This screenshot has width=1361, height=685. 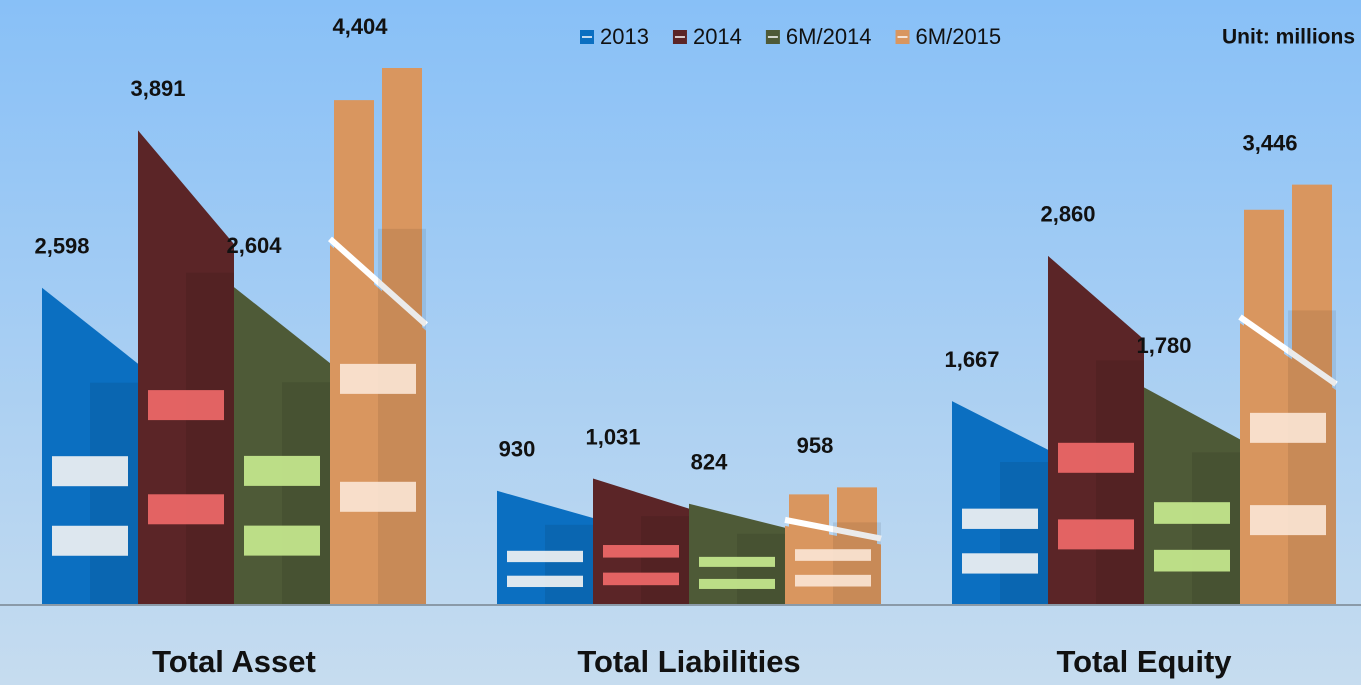 I want to click on value-label: 2,604, so click(x=254, y=245).